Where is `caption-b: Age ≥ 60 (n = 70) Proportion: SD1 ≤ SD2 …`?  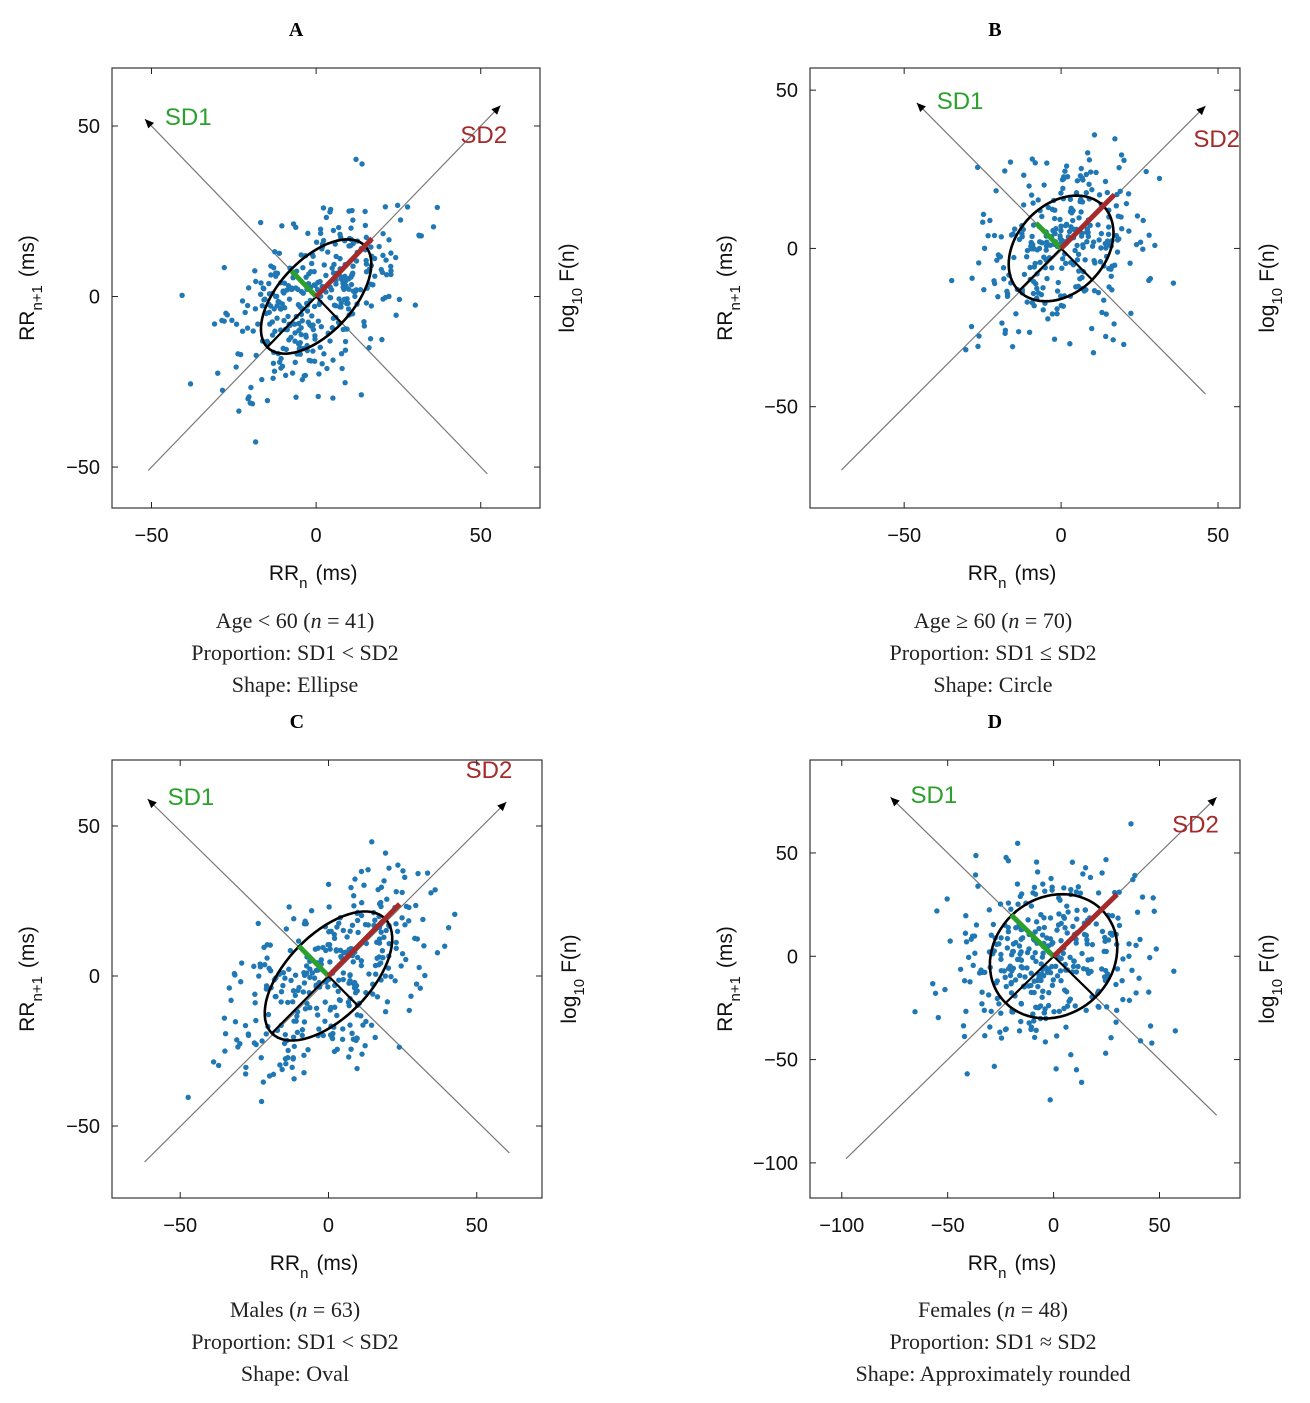
caption-b: Age ≥ 60 (n = 70) Proportion: SD1 ≤ SD2 … is located at coordinates (993, 653).